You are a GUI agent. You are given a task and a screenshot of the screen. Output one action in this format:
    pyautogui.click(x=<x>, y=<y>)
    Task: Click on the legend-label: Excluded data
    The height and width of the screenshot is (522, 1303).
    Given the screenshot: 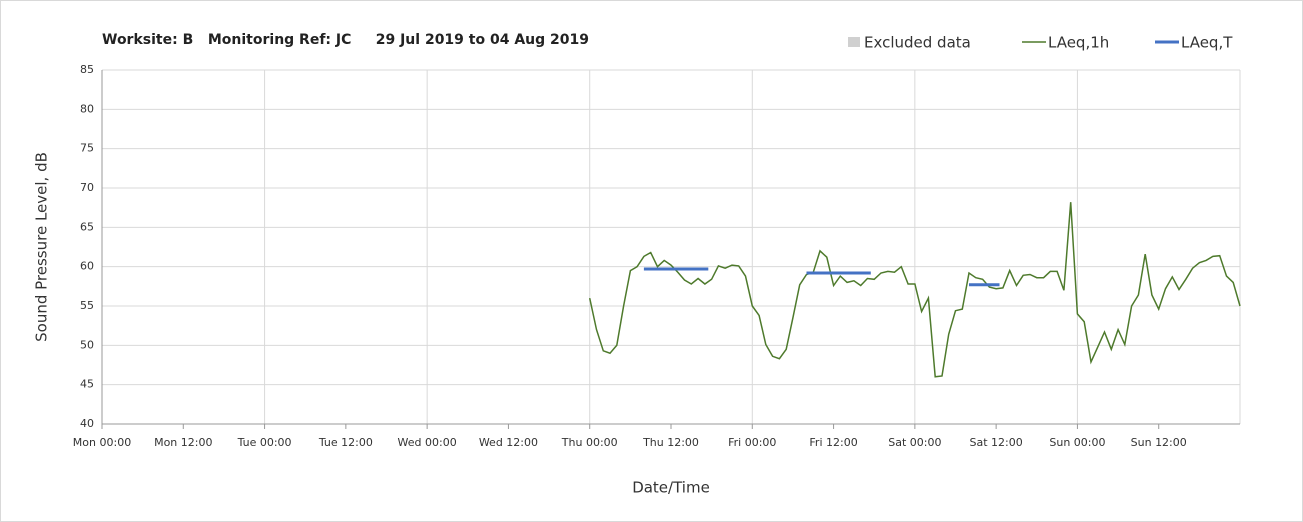 What is the action you would take?
    pyautogui.click(x=917, y=43)
    